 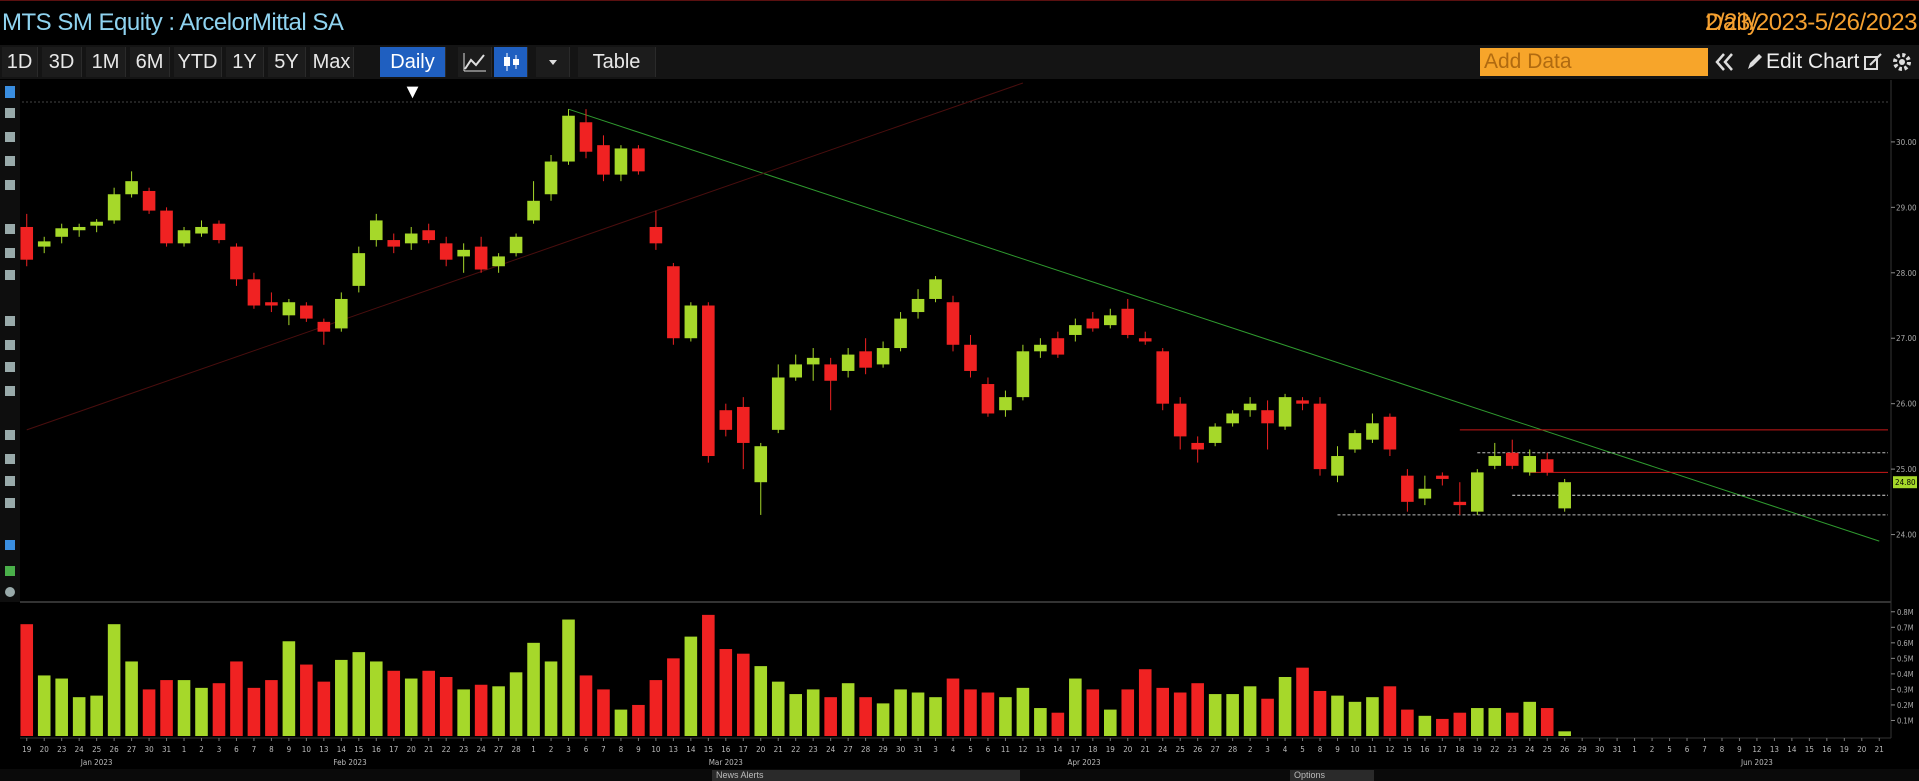 What do you see at coordinates (1600, 749) in the screenshot?
I see `x-tick-label: 30` at bounding box center [1600, 749].